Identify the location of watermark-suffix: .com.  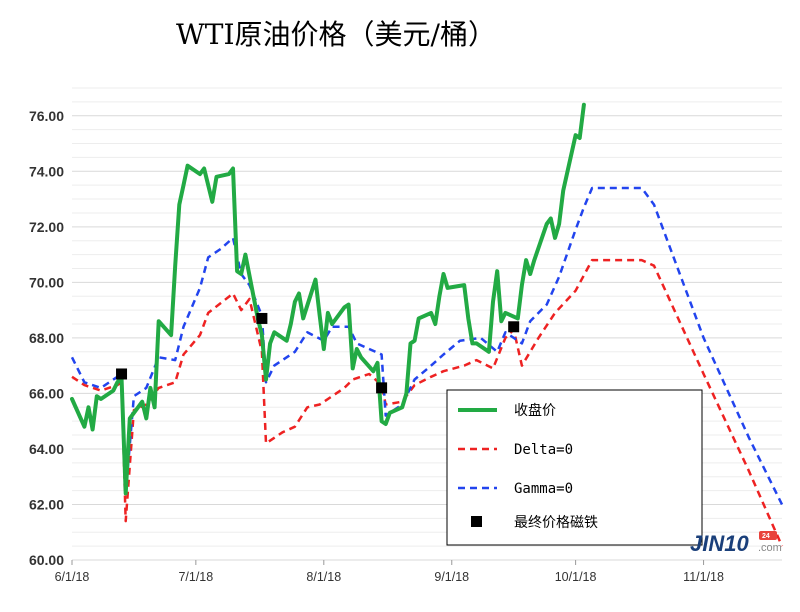
(770, 548).